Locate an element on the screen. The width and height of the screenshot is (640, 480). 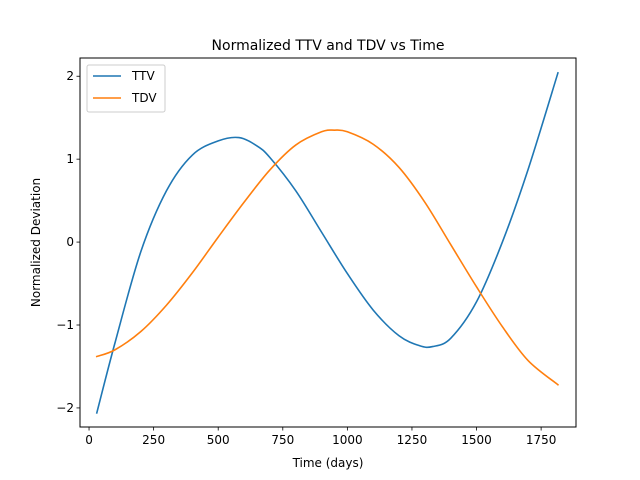
x-tick-label: 1750 is located at coordinates (541, 440).